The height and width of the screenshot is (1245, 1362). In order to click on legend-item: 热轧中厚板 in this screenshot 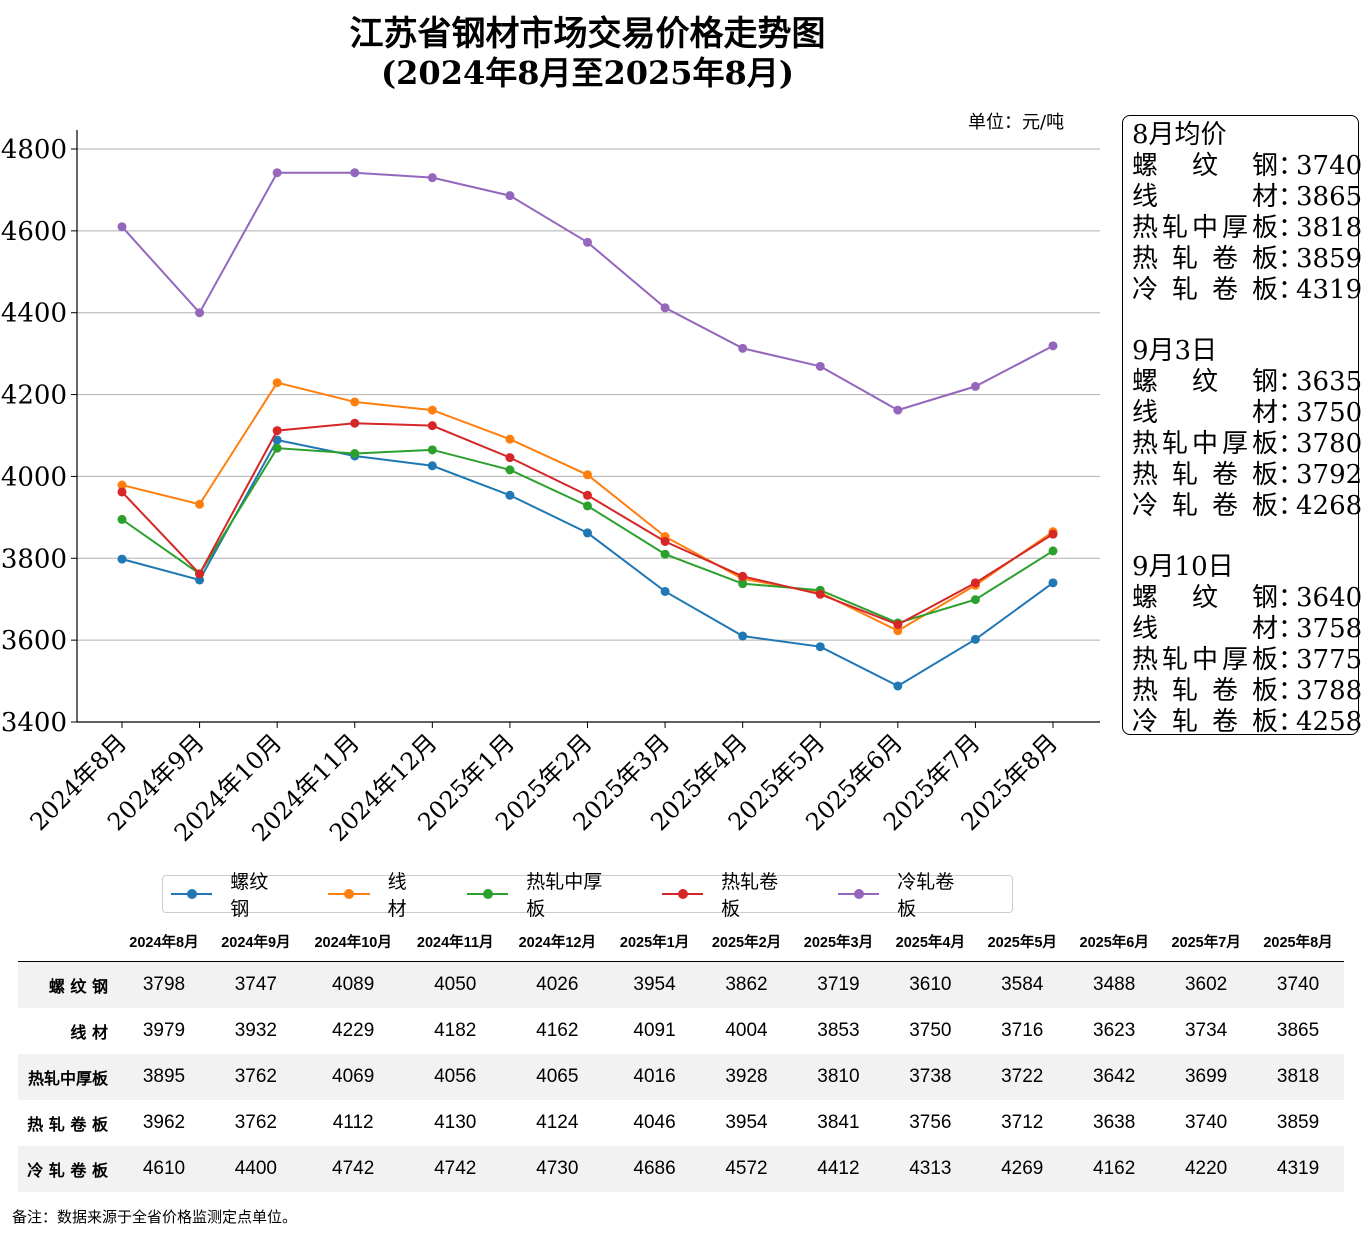, I will do `click(542, 894)`.